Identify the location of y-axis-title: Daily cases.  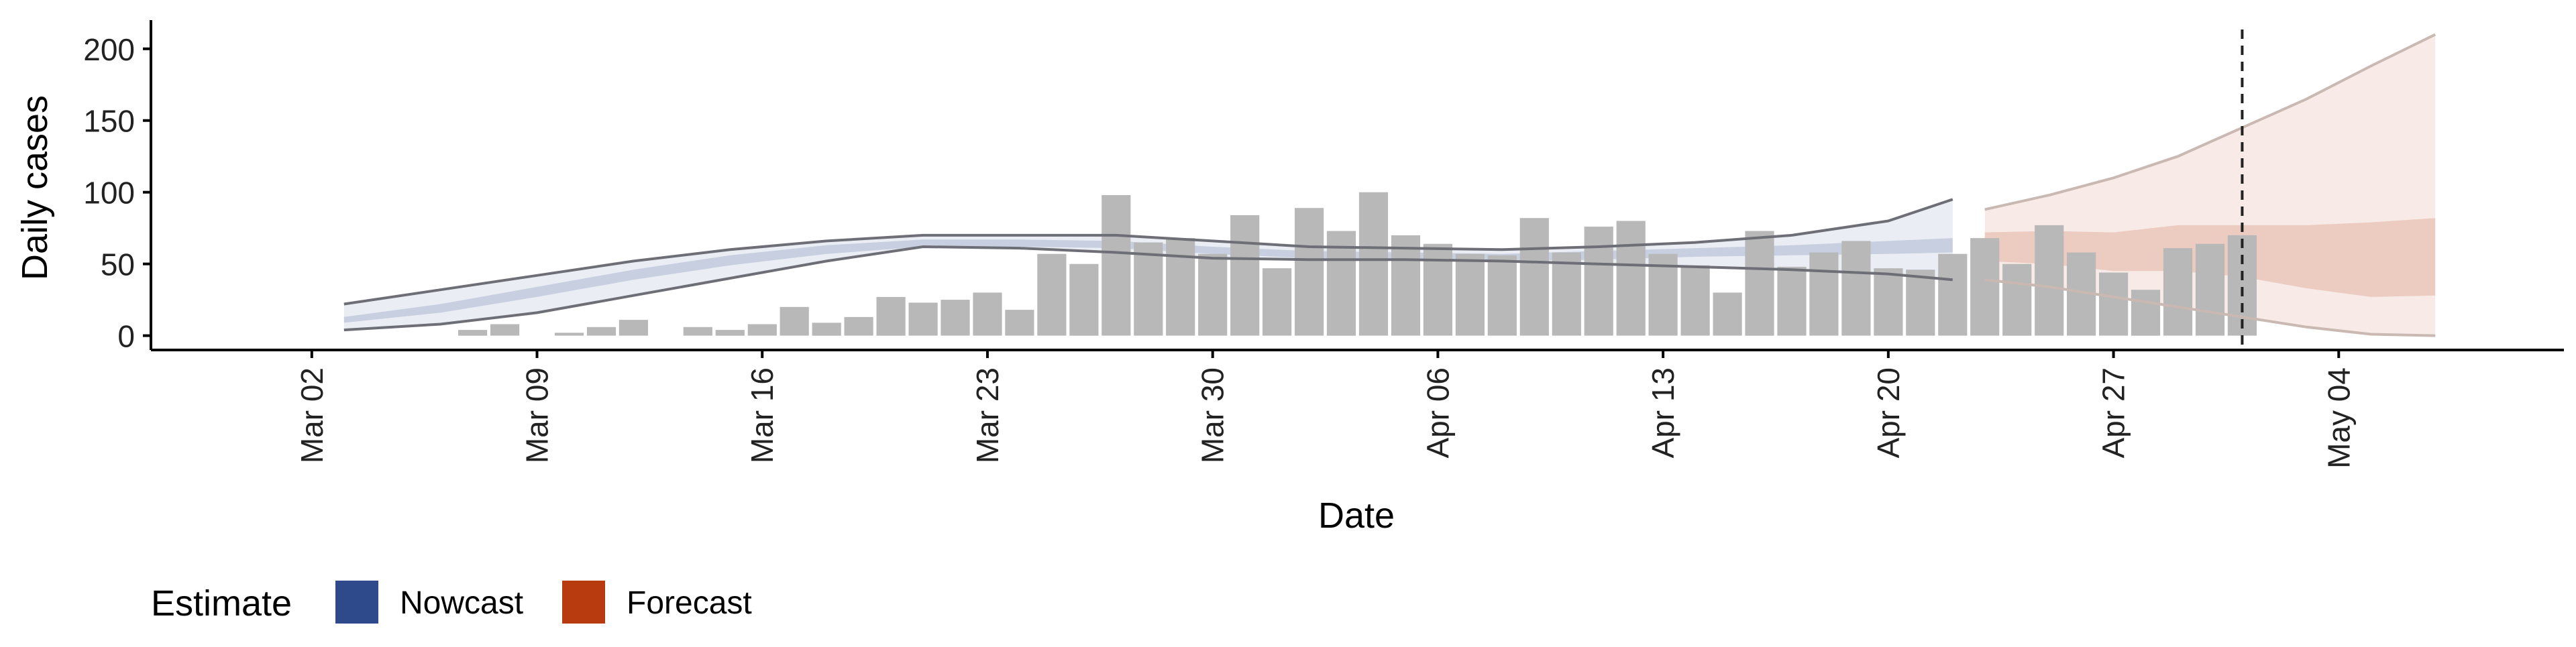
(35, 187).